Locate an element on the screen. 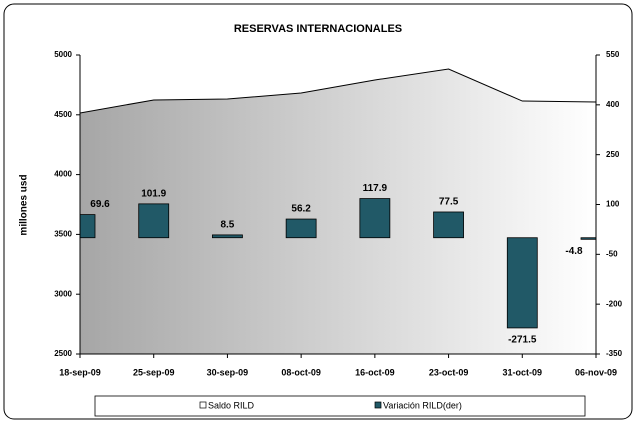 Image resolution: width=636 pixels, height=423 pixels. y2-tick-label: 250 is located at coordinates (613, 154).